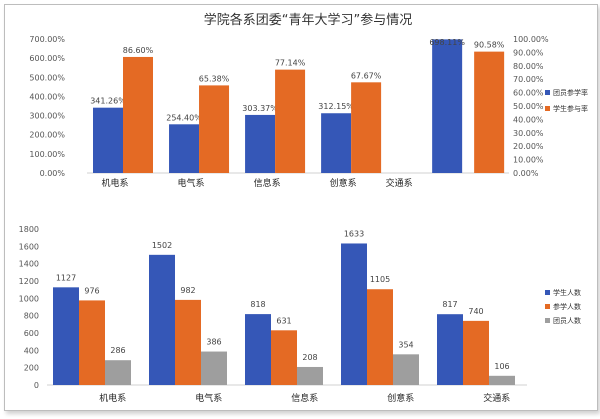 Image resolution: width=600 pixels, height=419 pixels. What do you see at coordinates (91, 290) in the screenshot?
I see `data-label: 976` at bounding box center [91, 290].